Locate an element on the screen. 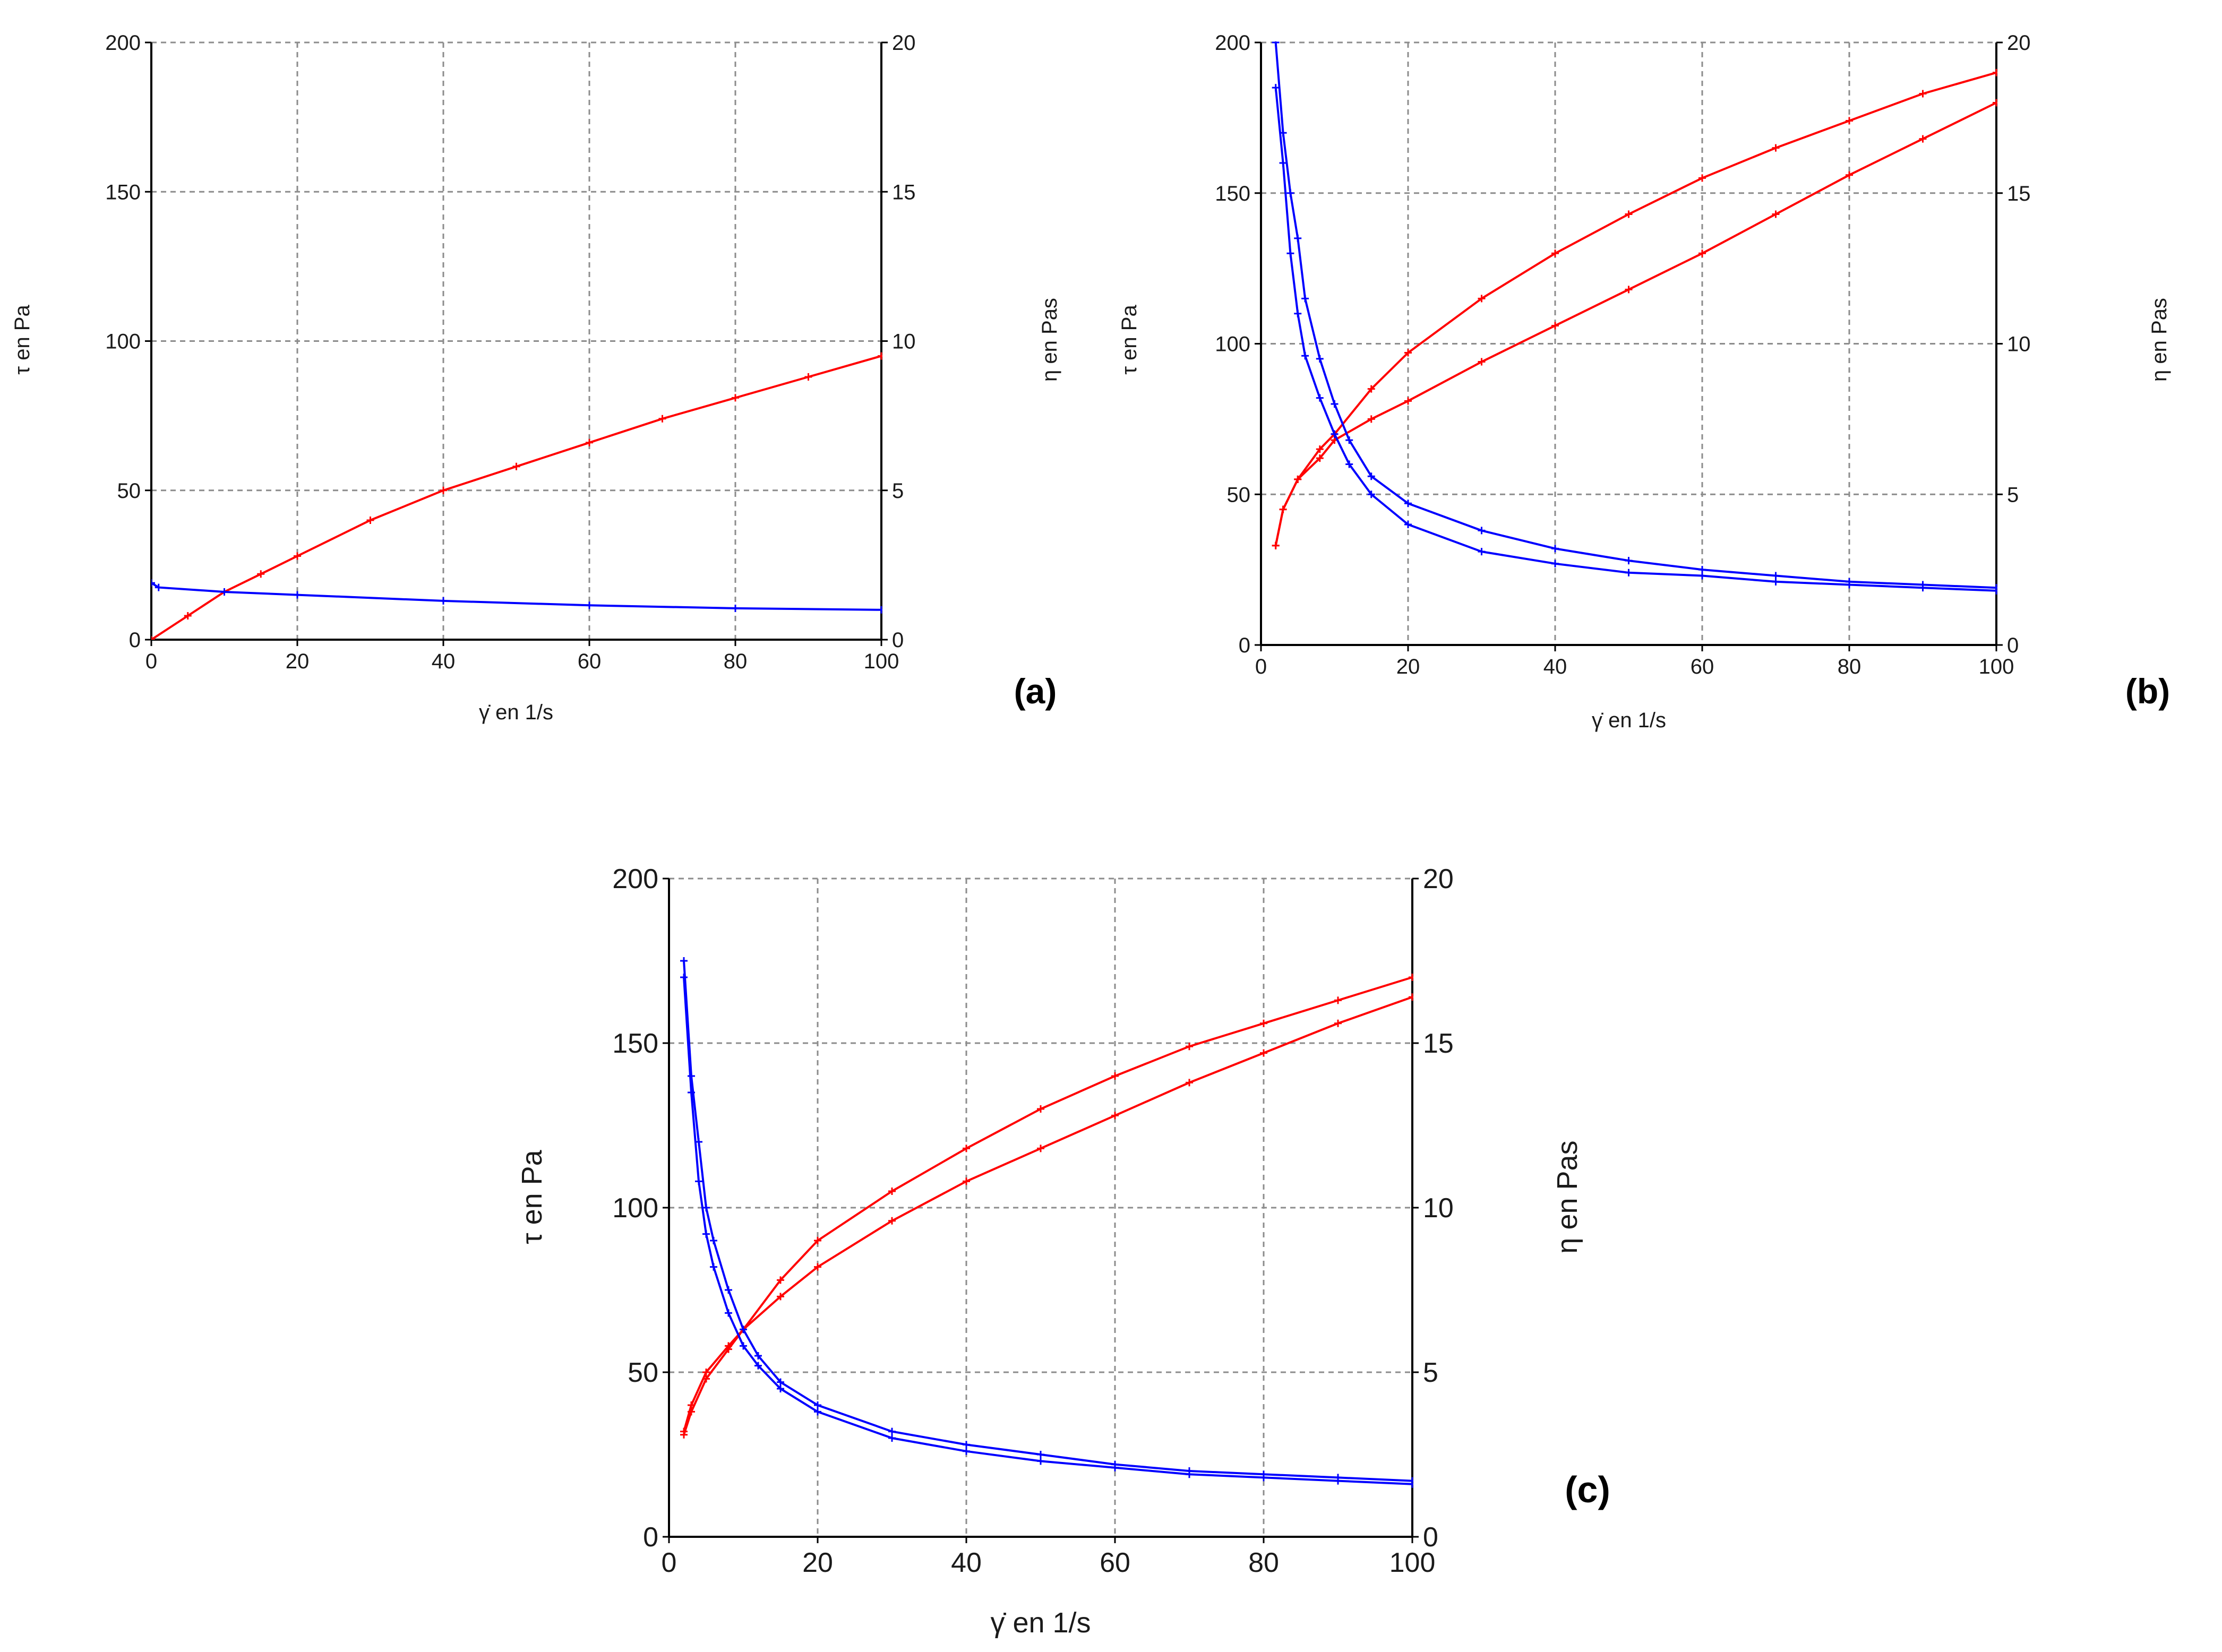  x-tick-label: 20 is located at coordinates (1408, 666).